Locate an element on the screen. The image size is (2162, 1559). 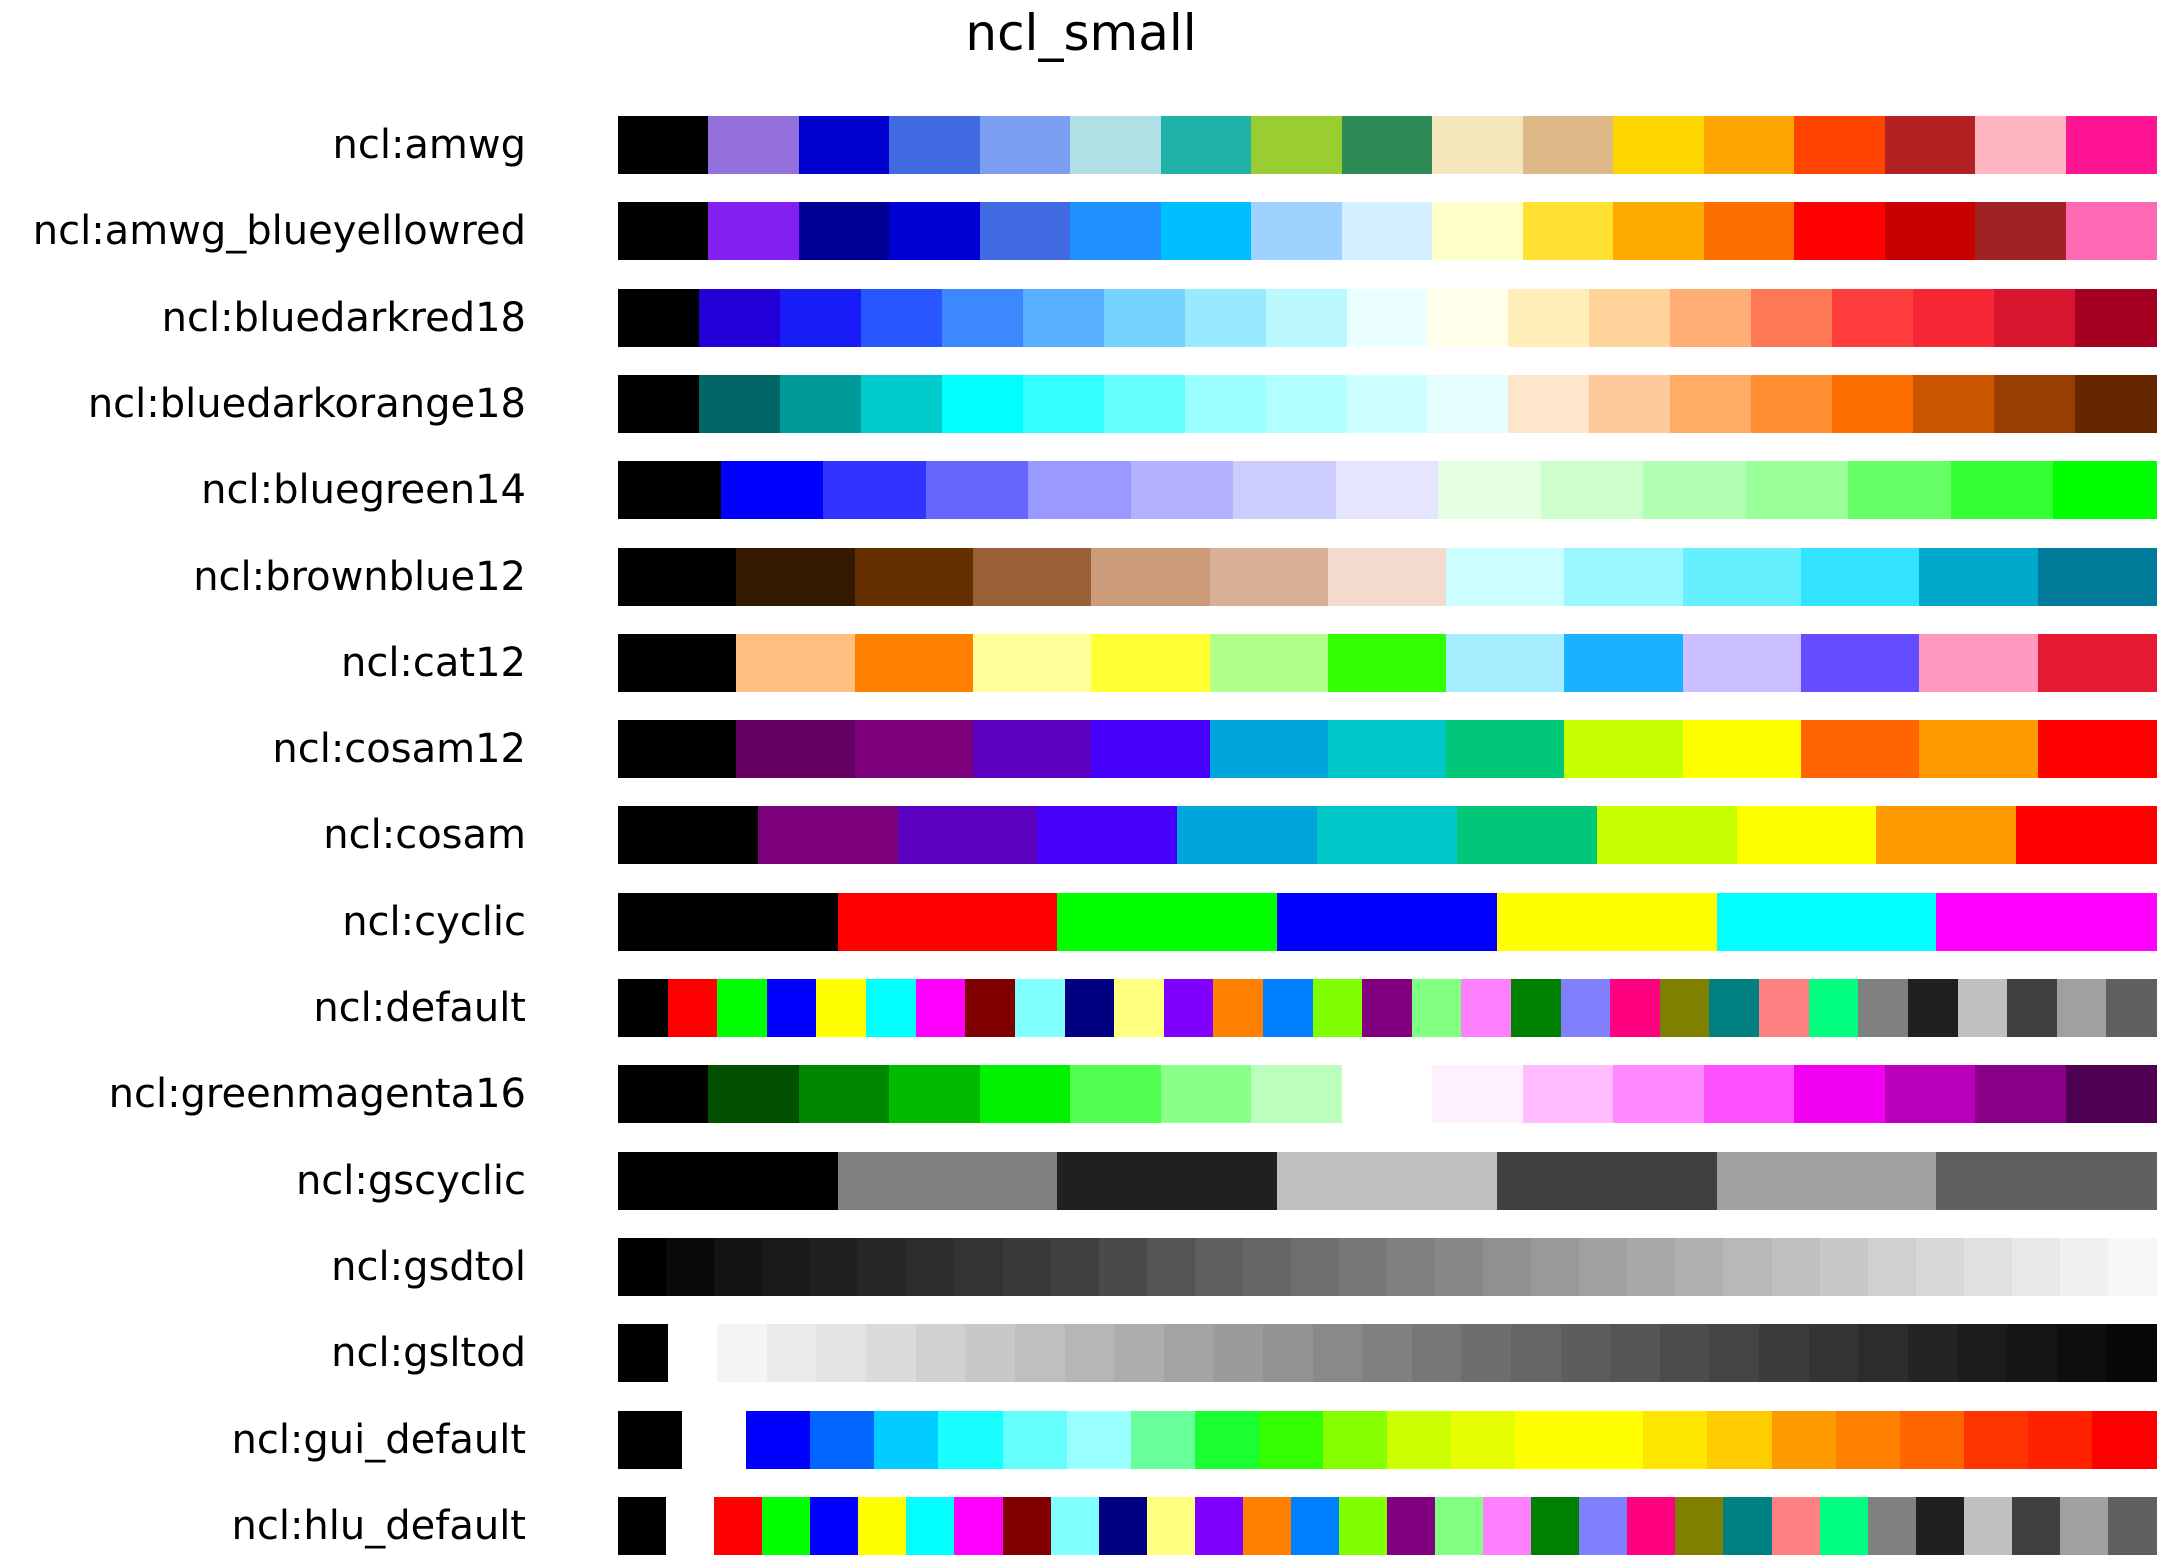
colormap-label: ncl:cat12 is located at coordinates (433, 662).